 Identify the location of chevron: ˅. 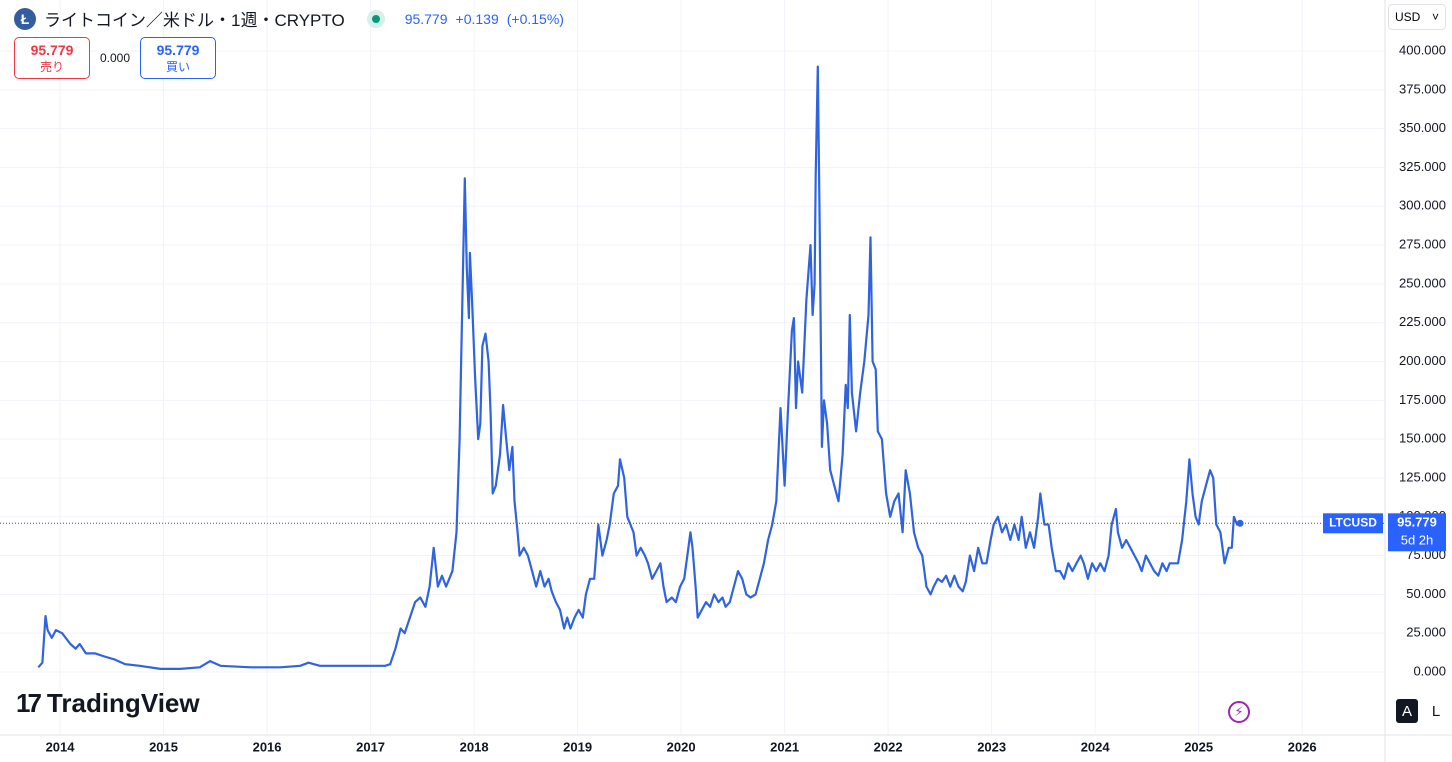
(1435, 17).